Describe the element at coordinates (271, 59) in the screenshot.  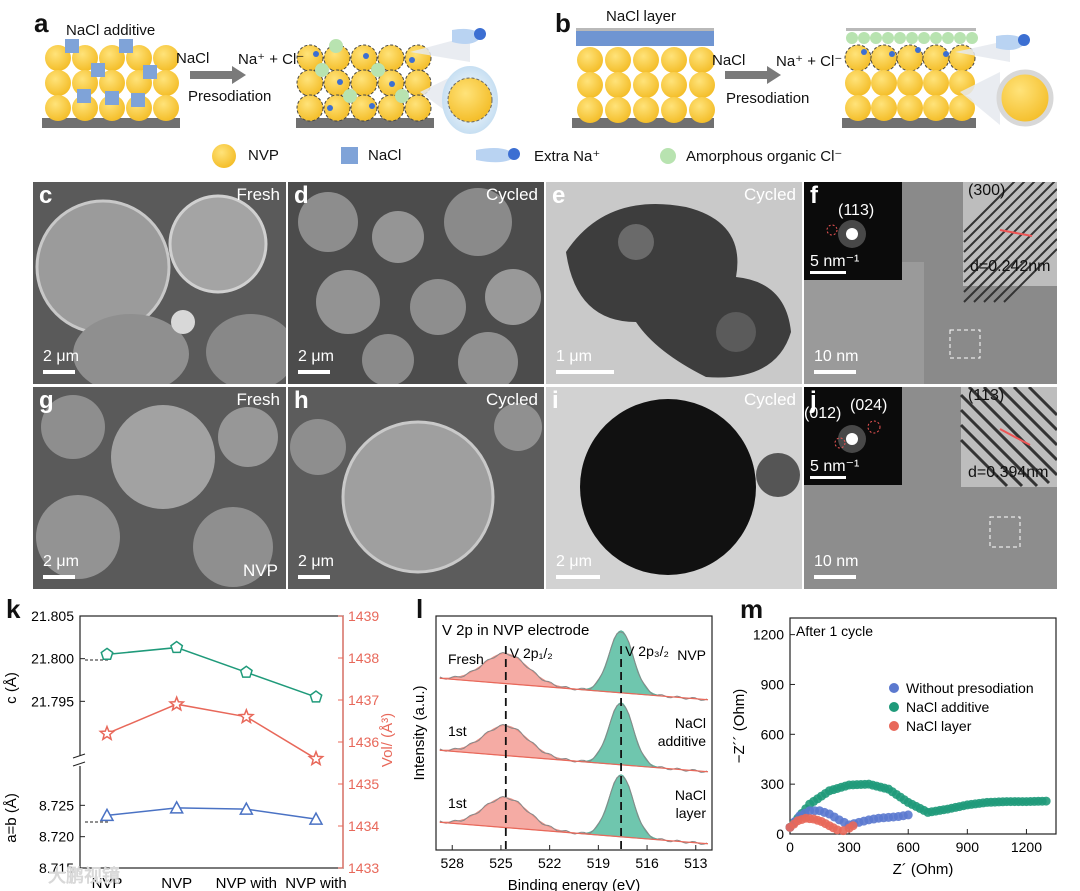
I see `reaction-a-right: Na⁺ + Cl⁻` at that location.